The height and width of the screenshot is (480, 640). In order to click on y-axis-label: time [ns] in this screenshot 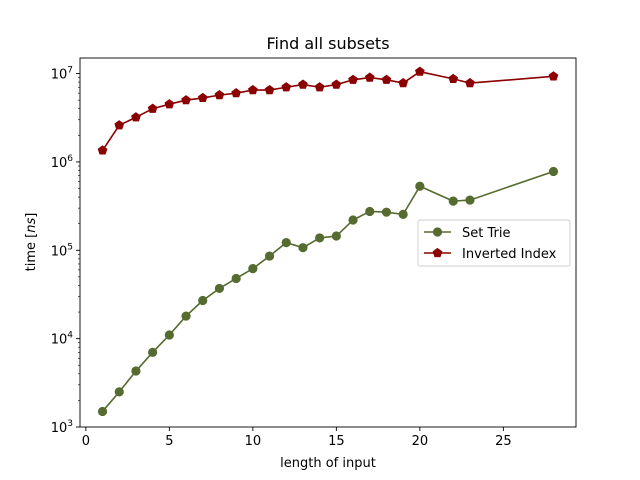, I will do `click(31, 242)`.